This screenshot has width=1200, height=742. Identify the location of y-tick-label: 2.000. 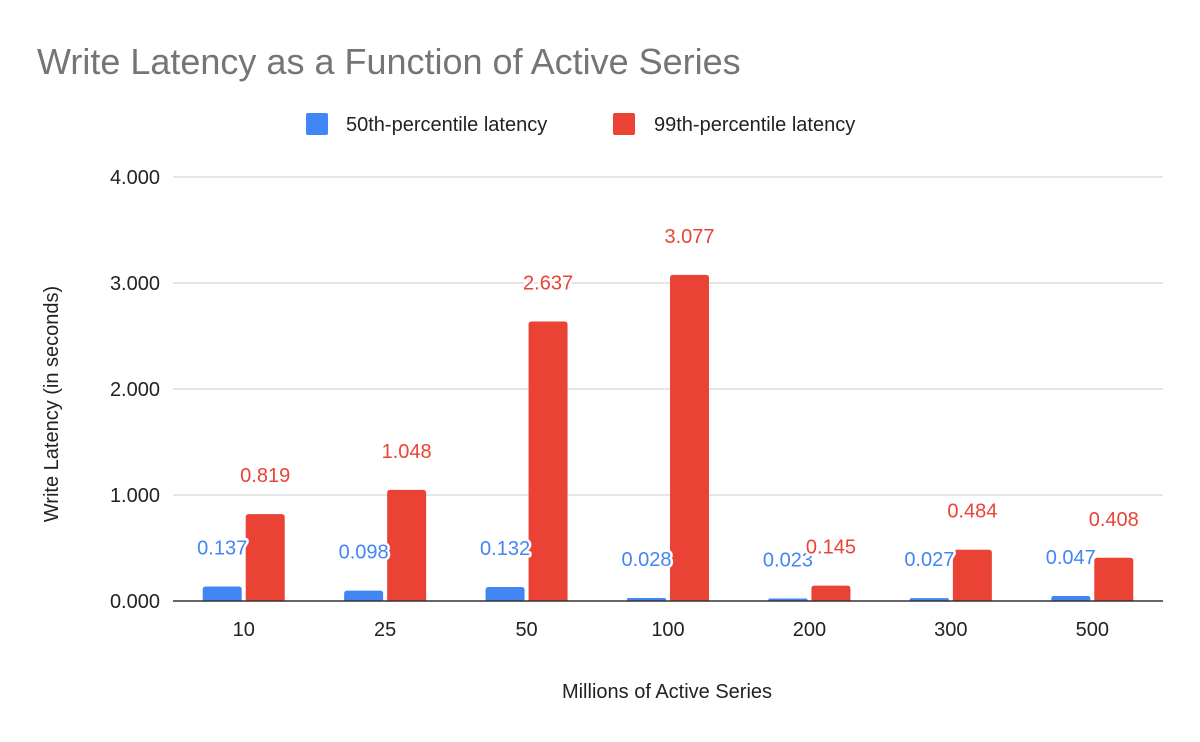
(135, 390).